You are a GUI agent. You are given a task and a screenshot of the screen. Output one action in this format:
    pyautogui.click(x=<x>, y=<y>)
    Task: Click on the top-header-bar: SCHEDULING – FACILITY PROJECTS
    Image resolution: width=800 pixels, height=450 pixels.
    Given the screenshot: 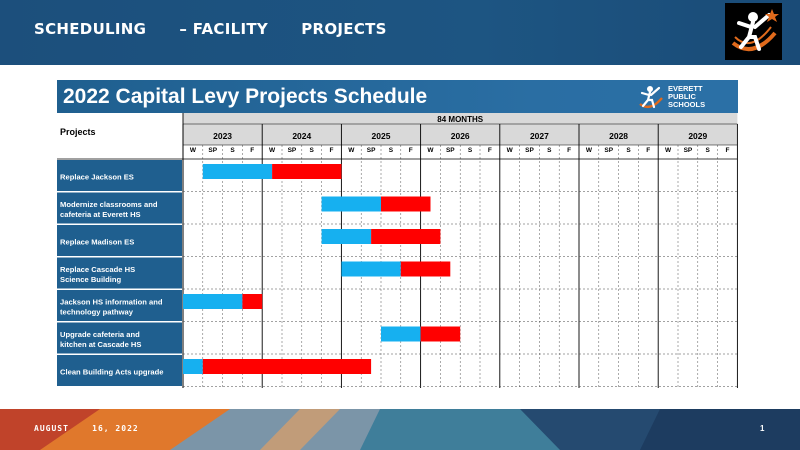 What is the action you would take?
    pyautogui.click(x=400, y=32)
    